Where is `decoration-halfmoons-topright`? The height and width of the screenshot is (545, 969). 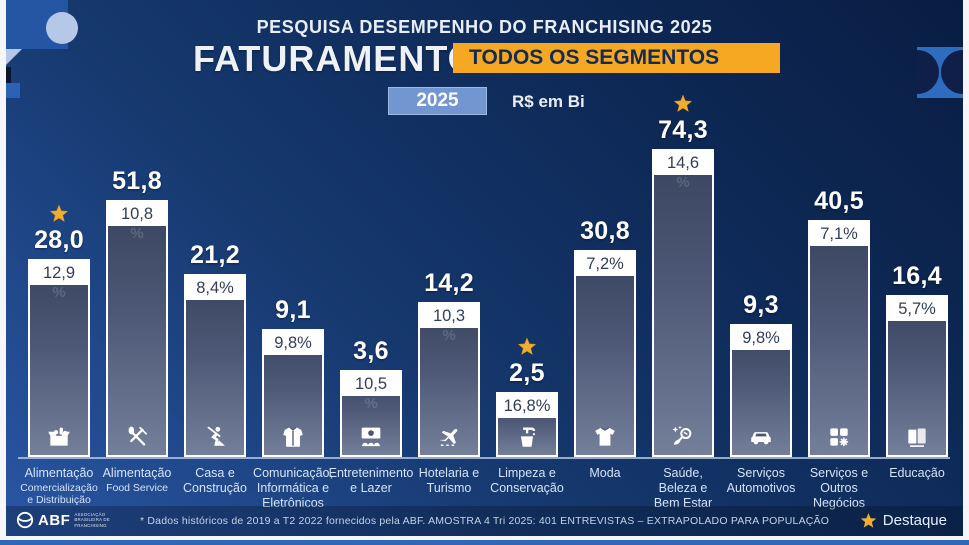
decoration-halfmoons-topright is located at coordinates (940, 72).